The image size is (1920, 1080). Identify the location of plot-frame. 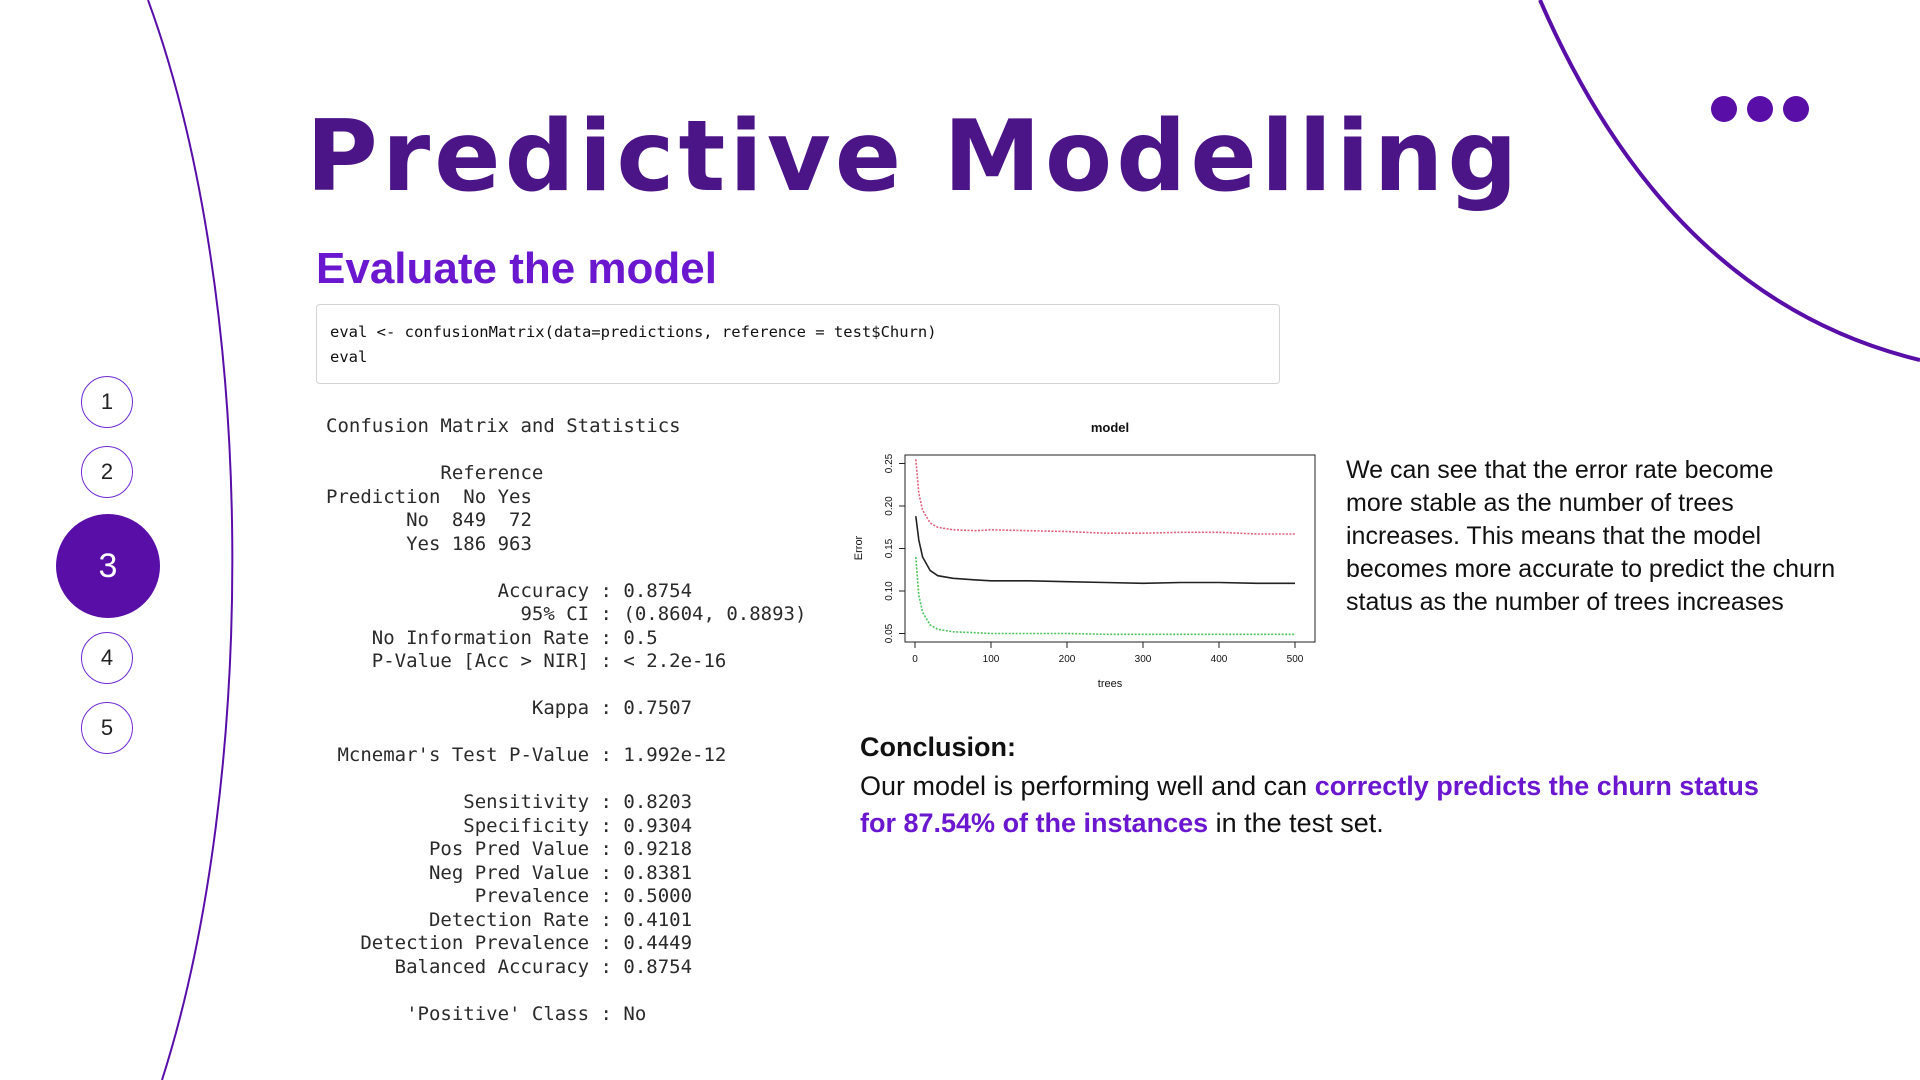
(1110, 548).